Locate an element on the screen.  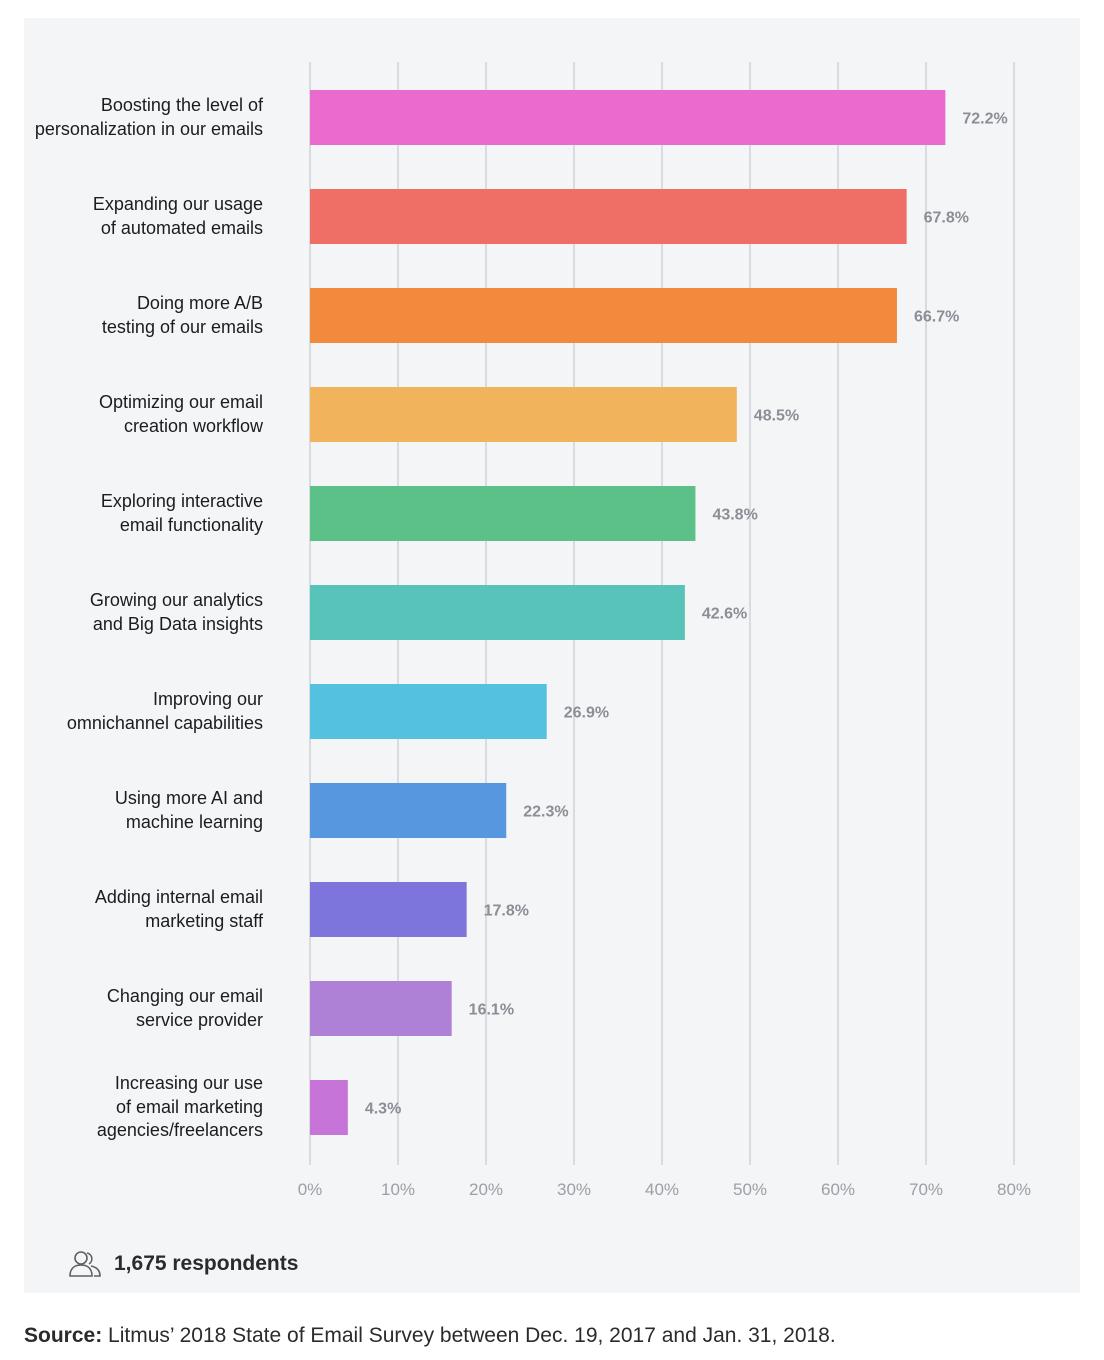
category-label: Expanding our usage of automated emails is located at coordinates (131, 216).